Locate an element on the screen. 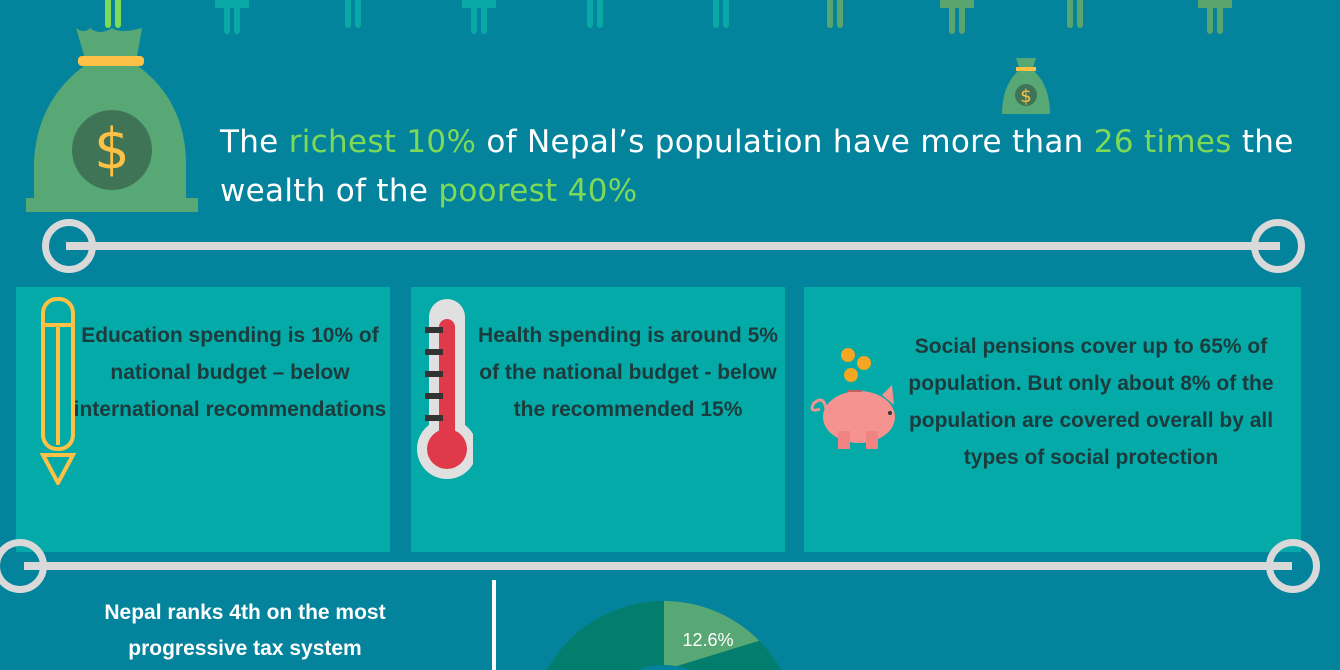  donut-hole is located at coordinates (664, 667).